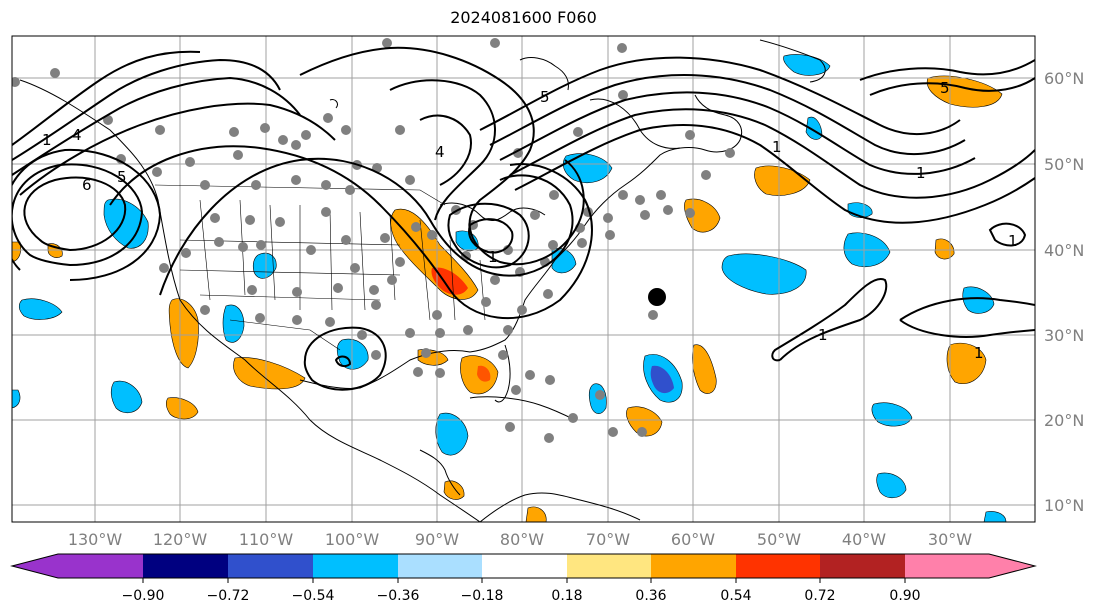 This screenshot has width=1105, height=615. Describe the element at coordinates (266, 539) in the screenshot. I see `lon-label: 110°W` at that location.